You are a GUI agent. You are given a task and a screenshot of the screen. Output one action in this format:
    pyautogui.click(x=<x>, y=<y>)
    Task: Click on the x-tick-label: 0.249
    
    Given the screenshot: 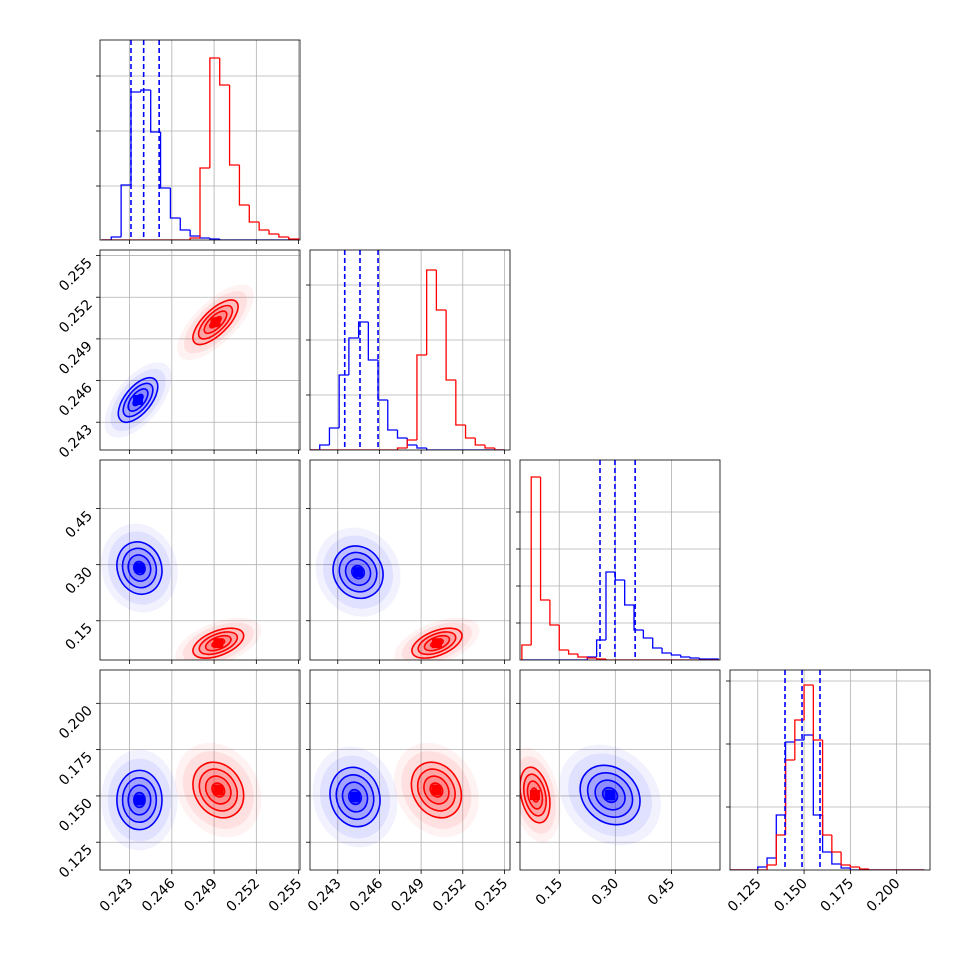 What is the action you would take?
    pyautogui.click(x=408, y=896)
    